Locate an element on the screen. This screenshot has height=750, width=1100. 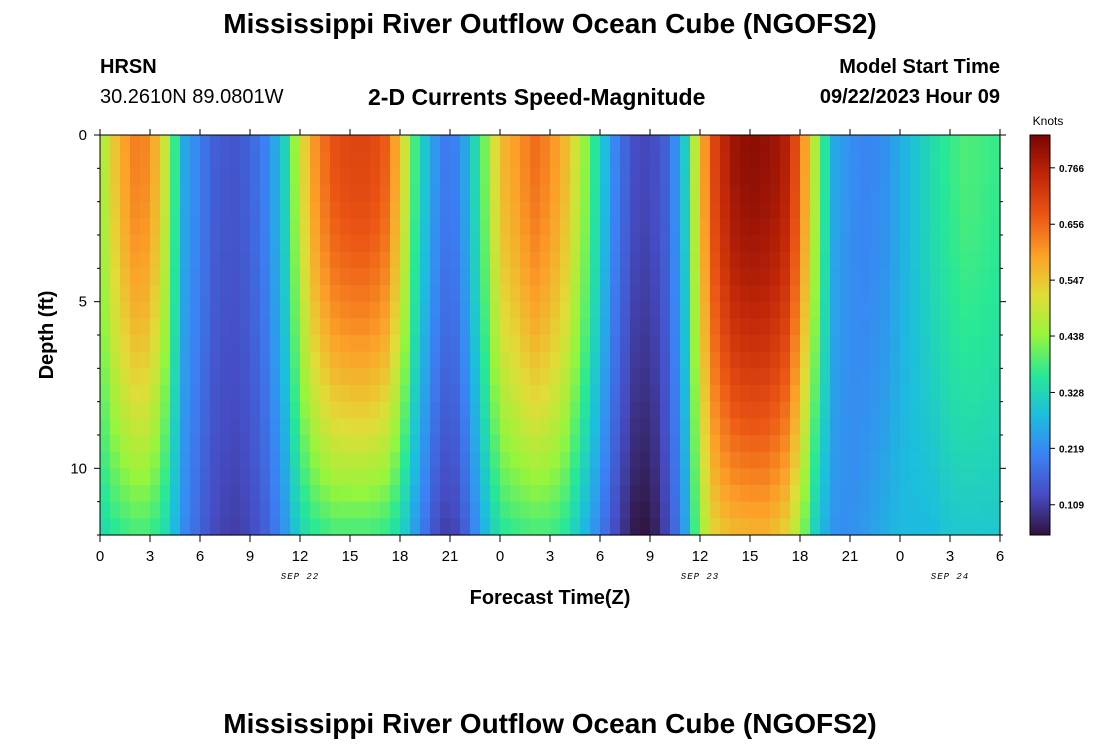
x-tick-label: 6 is located at coordinates (600, 556).